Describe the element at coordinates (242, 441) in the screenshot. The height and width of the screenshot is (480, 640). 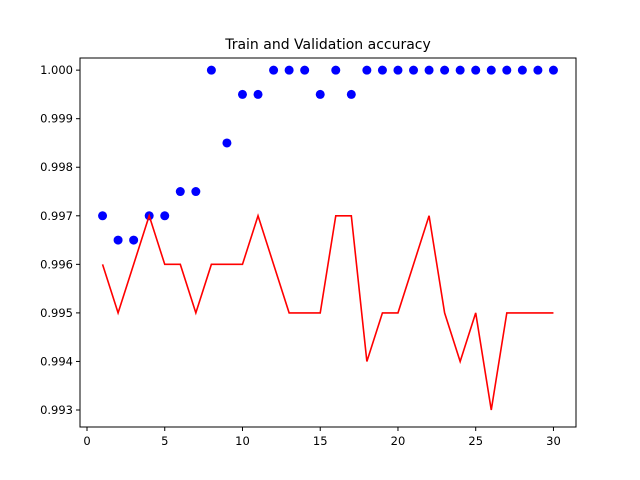
I see `x-tick-label: 10` at that location.